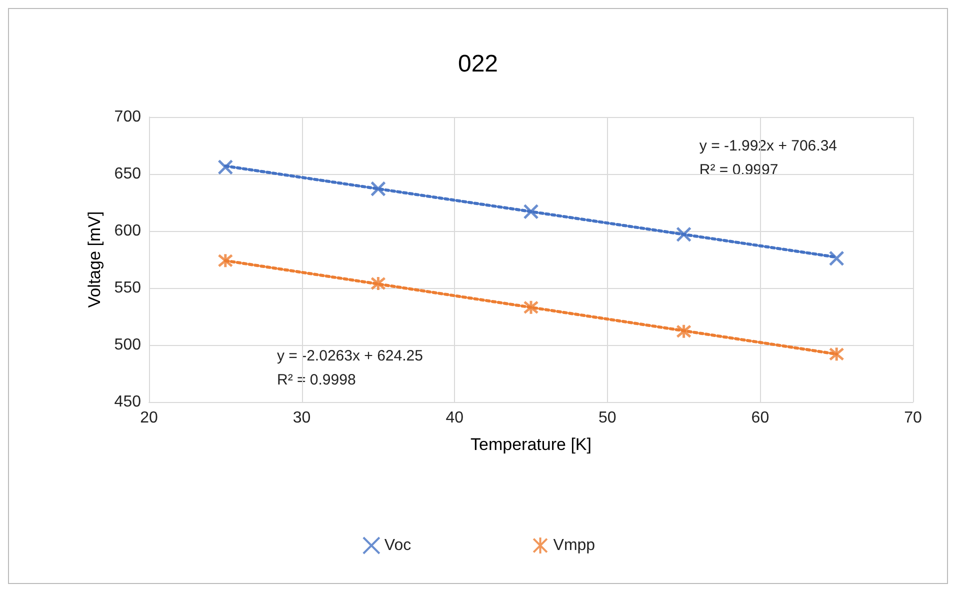  What do you see at coordinates (760, 418) in the screenshot?
I see `x-tick-label: 60` at bounding box center [760, 418].